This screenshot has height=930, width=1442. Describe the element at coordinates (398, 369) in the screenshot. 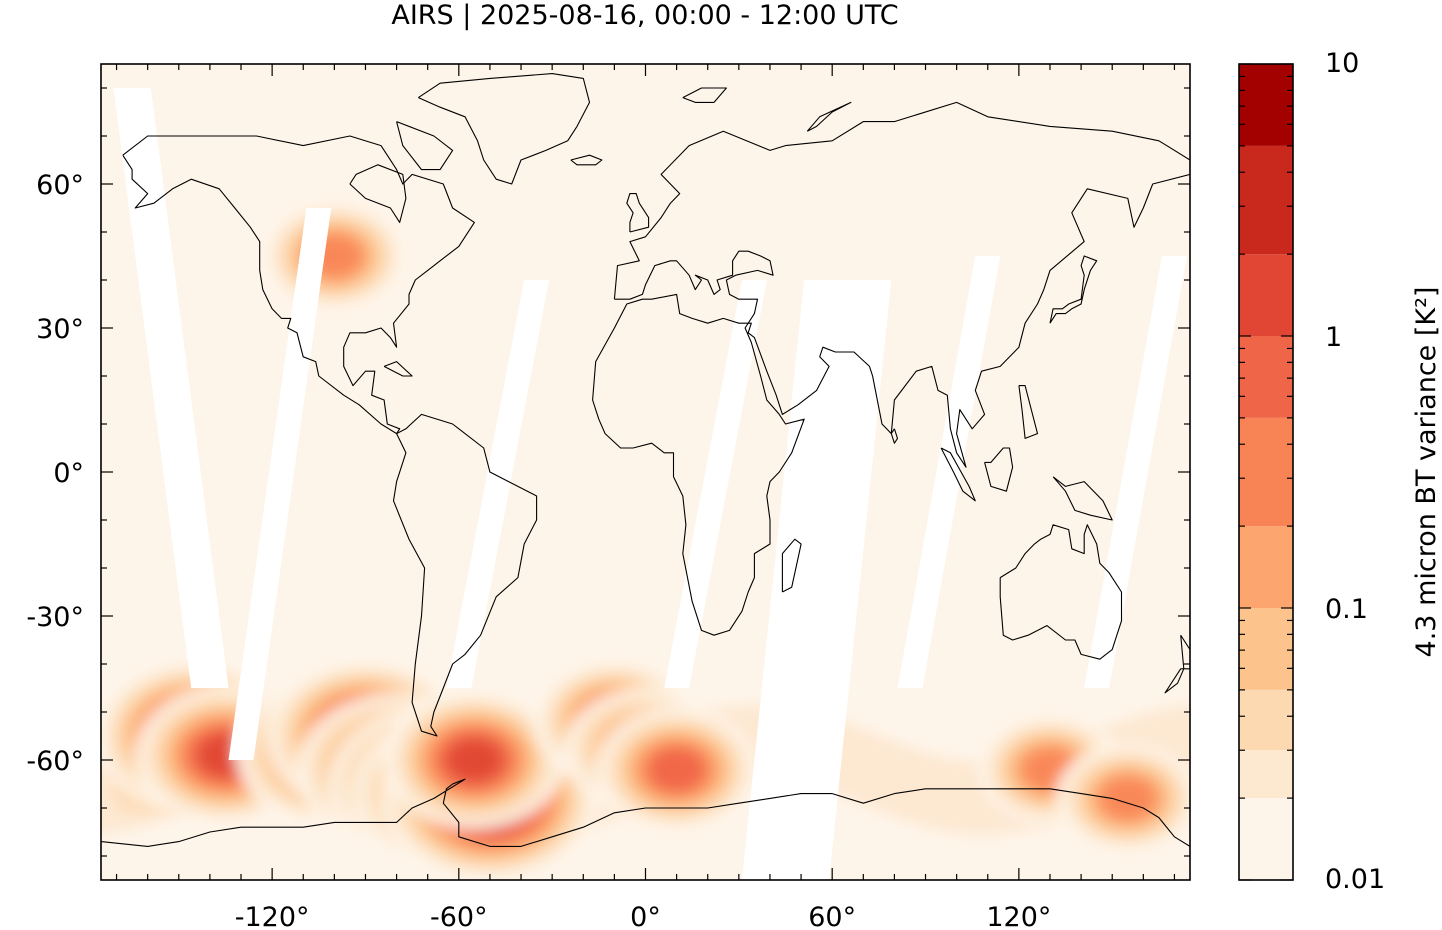

I see `coastline-cuba` at that location.